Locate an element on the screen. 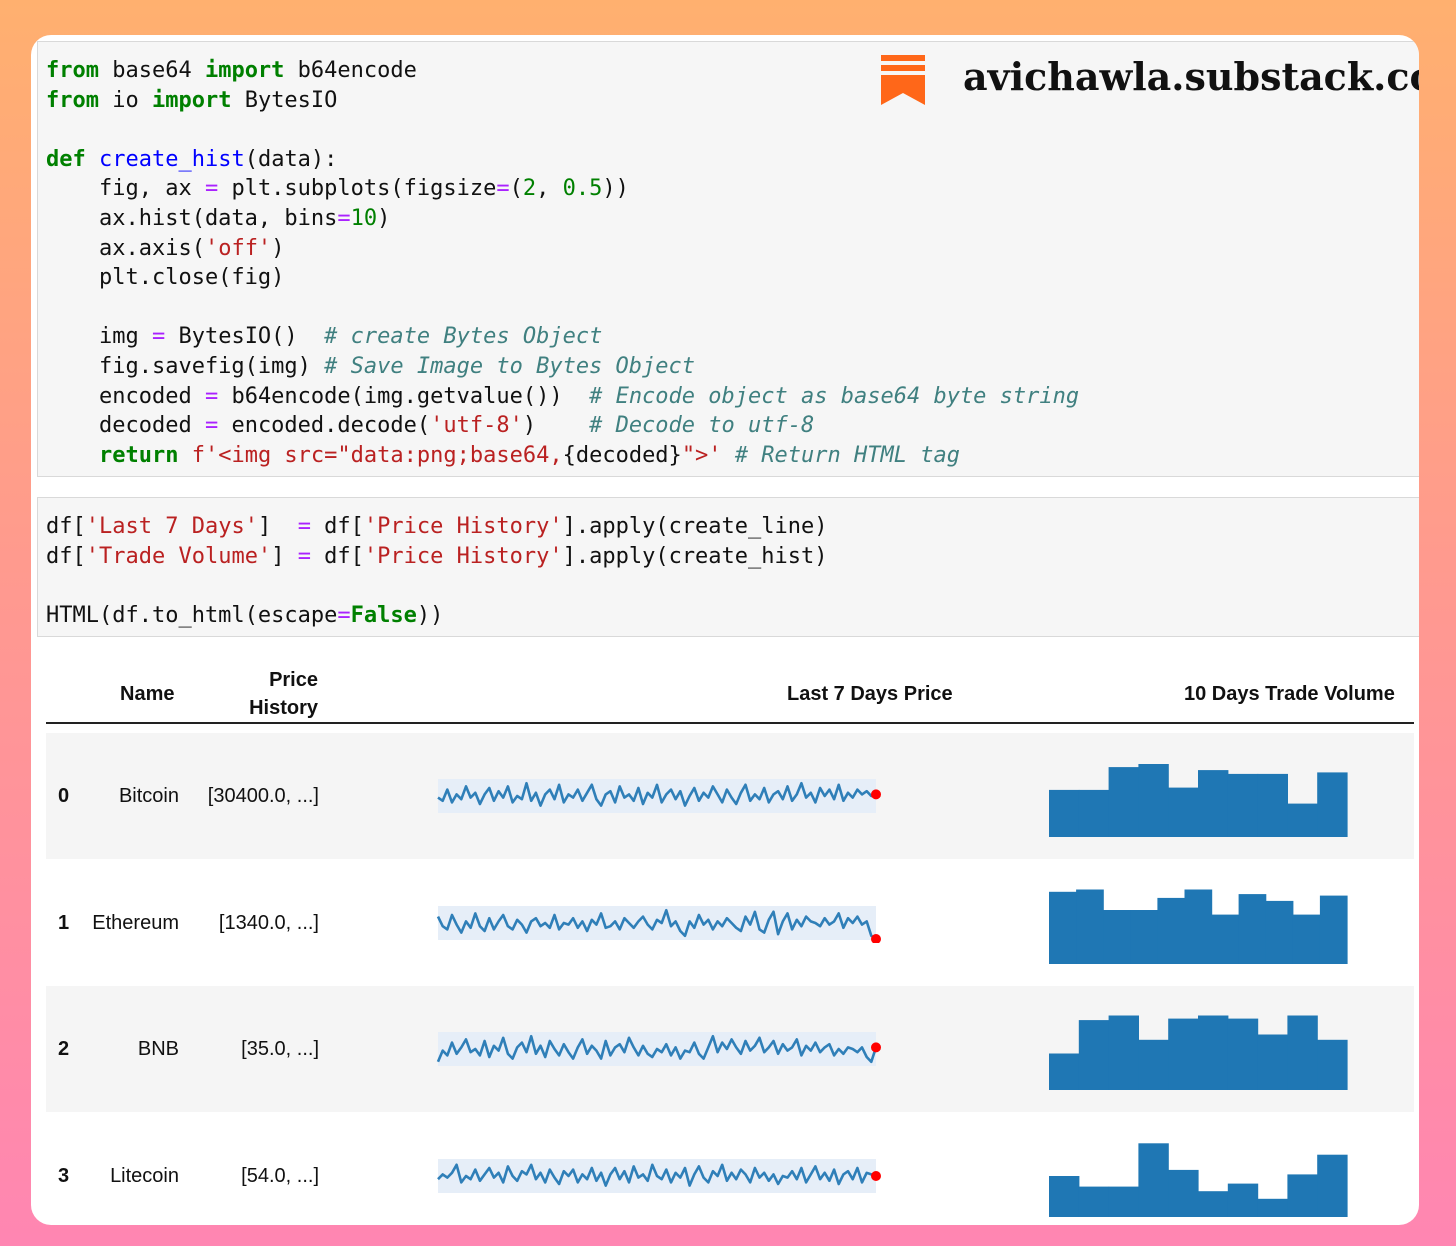 The image size is (1456, 1246). code-token: )) is located at coordinates (430, 615).